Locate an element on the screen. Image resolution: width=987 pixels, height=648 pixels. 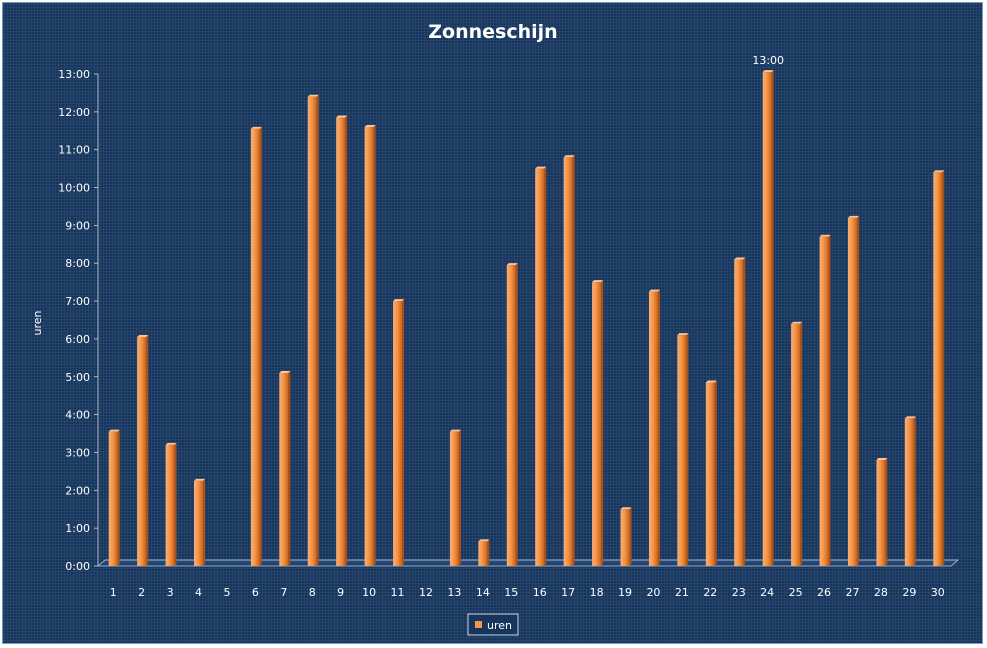
x-tick-label: 5 is located at coordinates (226, 592).